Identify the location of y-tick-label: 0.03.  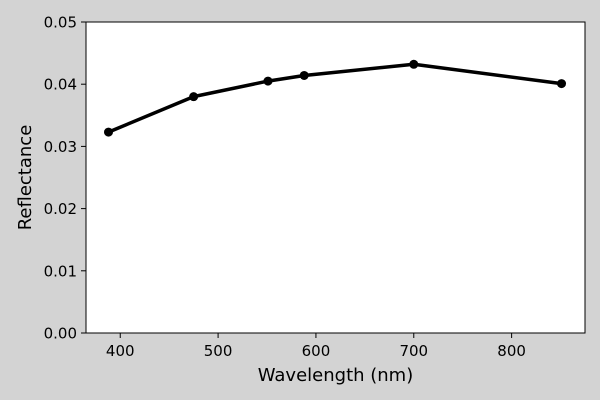
(60, 147).